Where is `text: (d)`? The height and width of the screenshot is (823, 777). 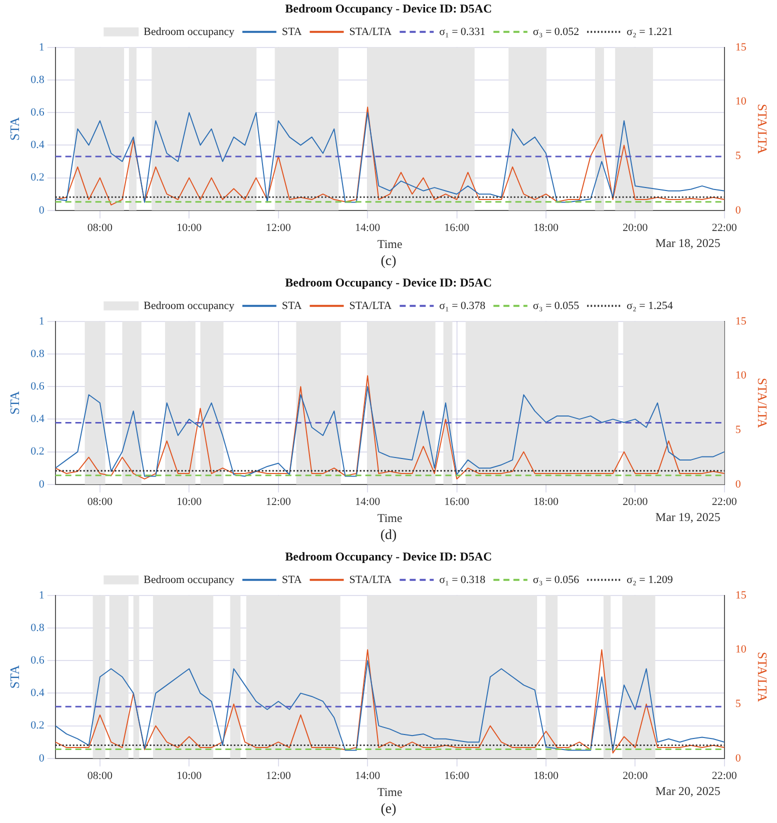 text: (d) is located at coordinates (388, 536).